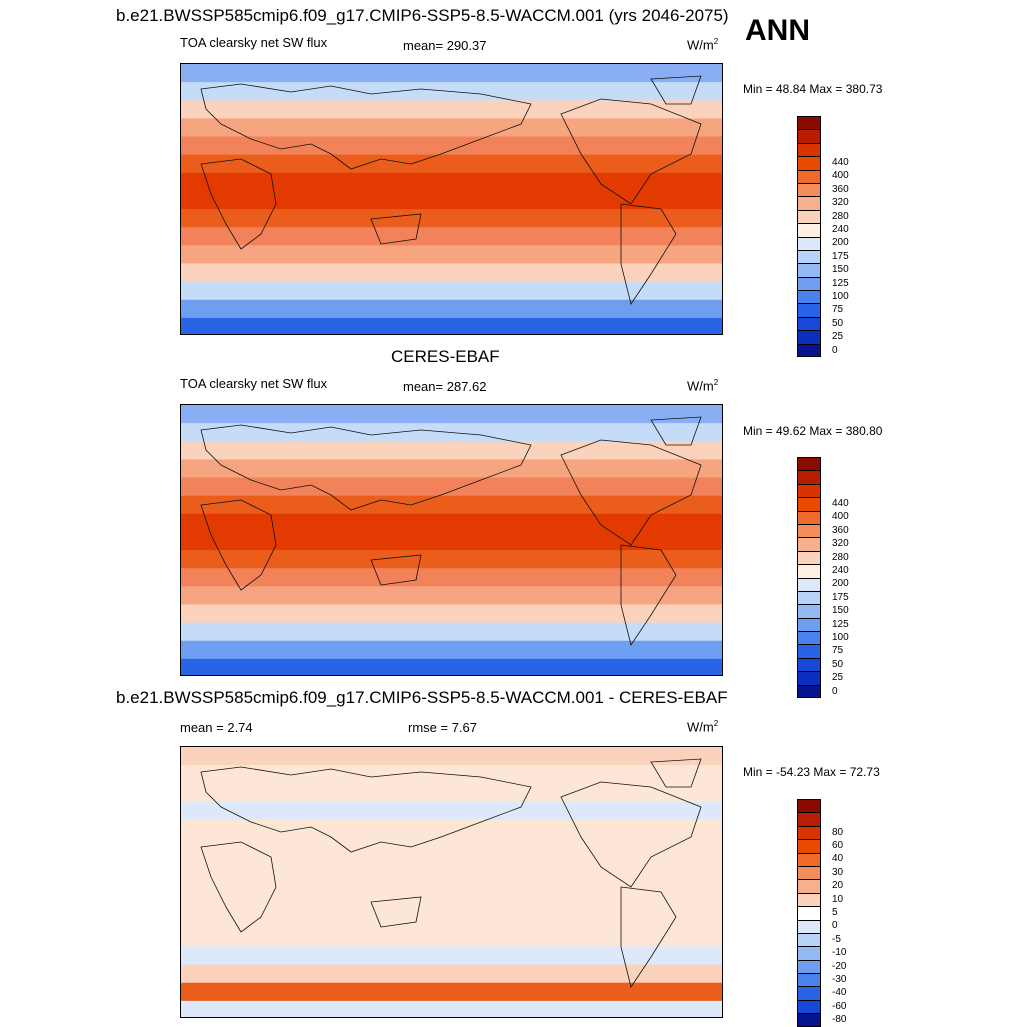 This screenshot has width=1024, height=1027. Describe the element at coordinates (840, 189) in the screenshot. I see `colorbar-tick-label: 360` at that location.